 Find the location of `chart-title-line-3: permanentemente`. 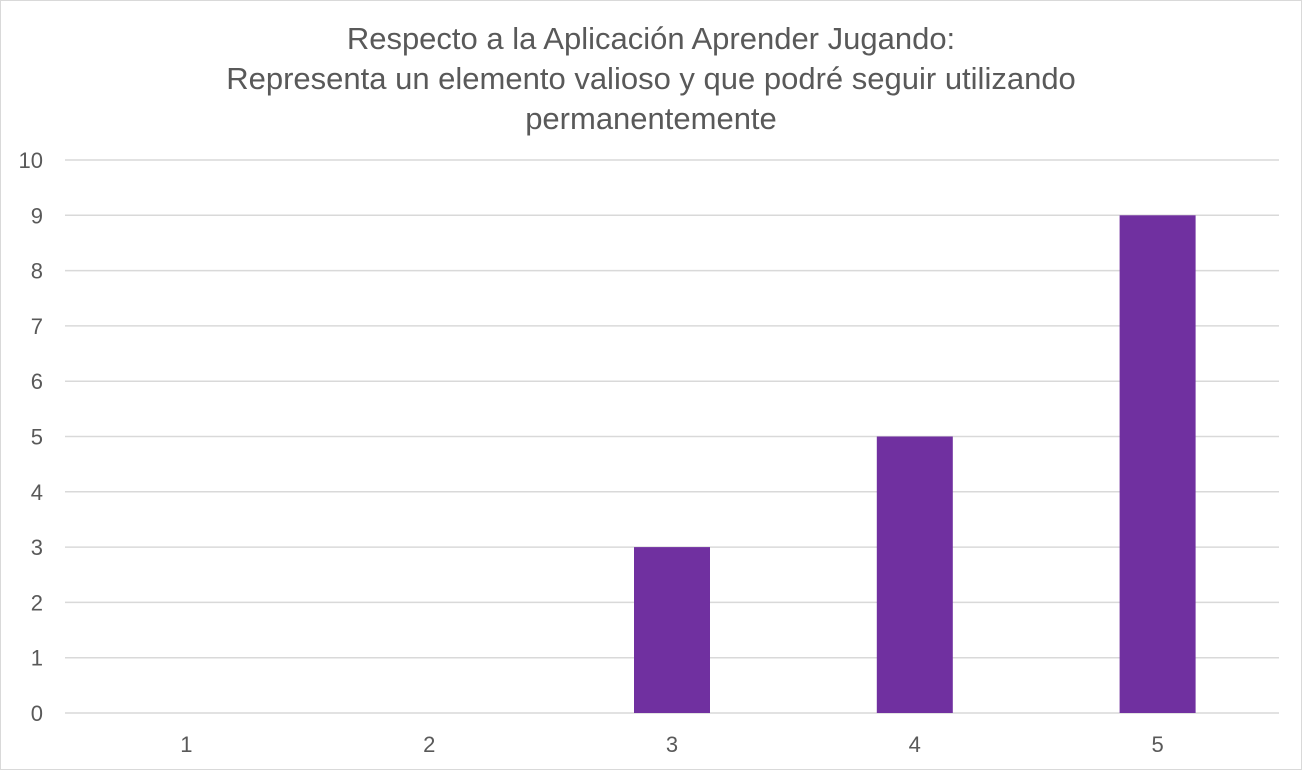

chart-title-line-3: permanentemente is located at coordinates (651, 118).